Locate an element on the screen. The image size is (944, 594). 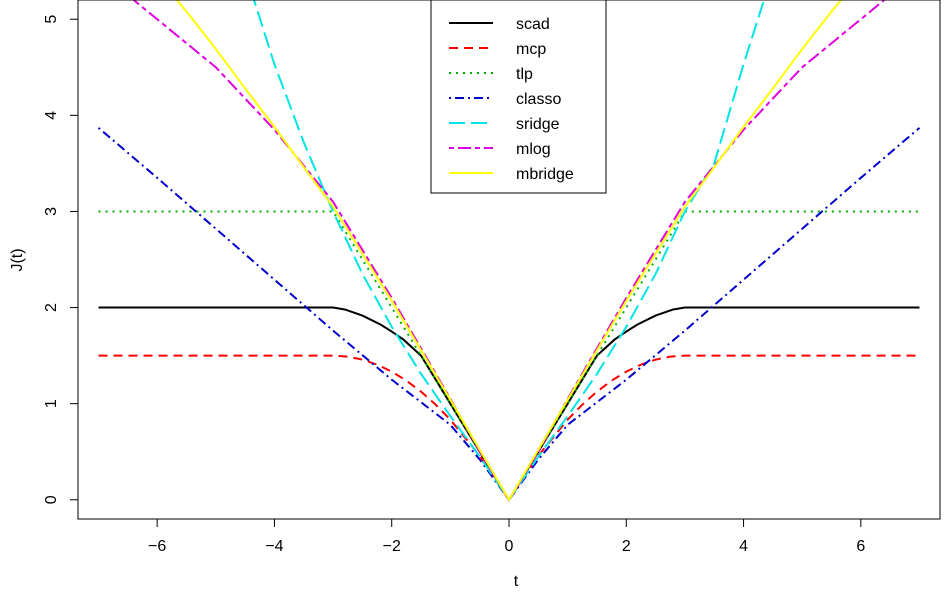
y-tick-label: 3 is located at coordinates (51, 211).